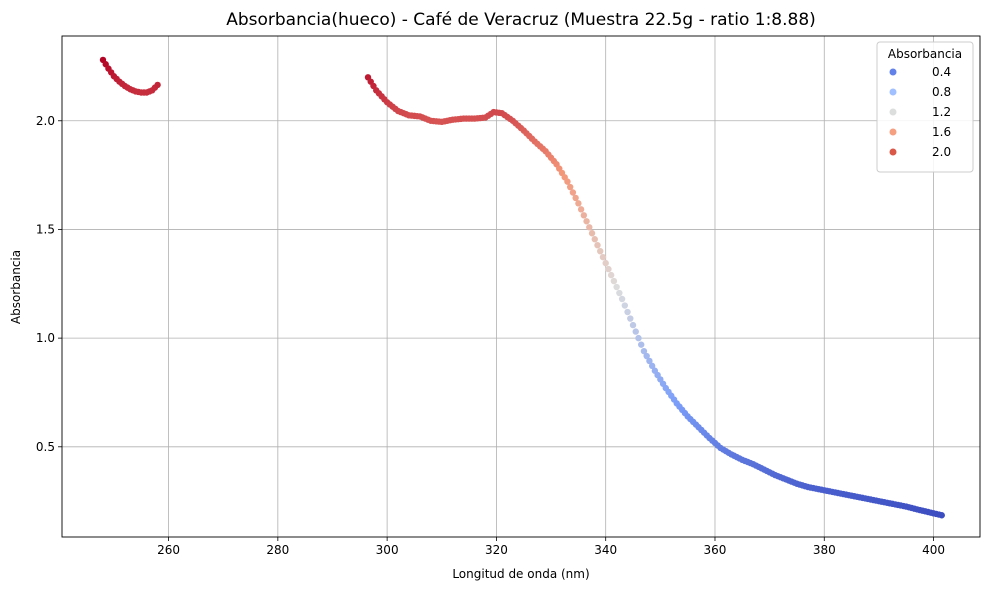 The height and width of the screenshot is (590, 989). Describe the element at coordinates (45, 229) in the screenshot. I see `y-tick-label: 1.5` at that location.